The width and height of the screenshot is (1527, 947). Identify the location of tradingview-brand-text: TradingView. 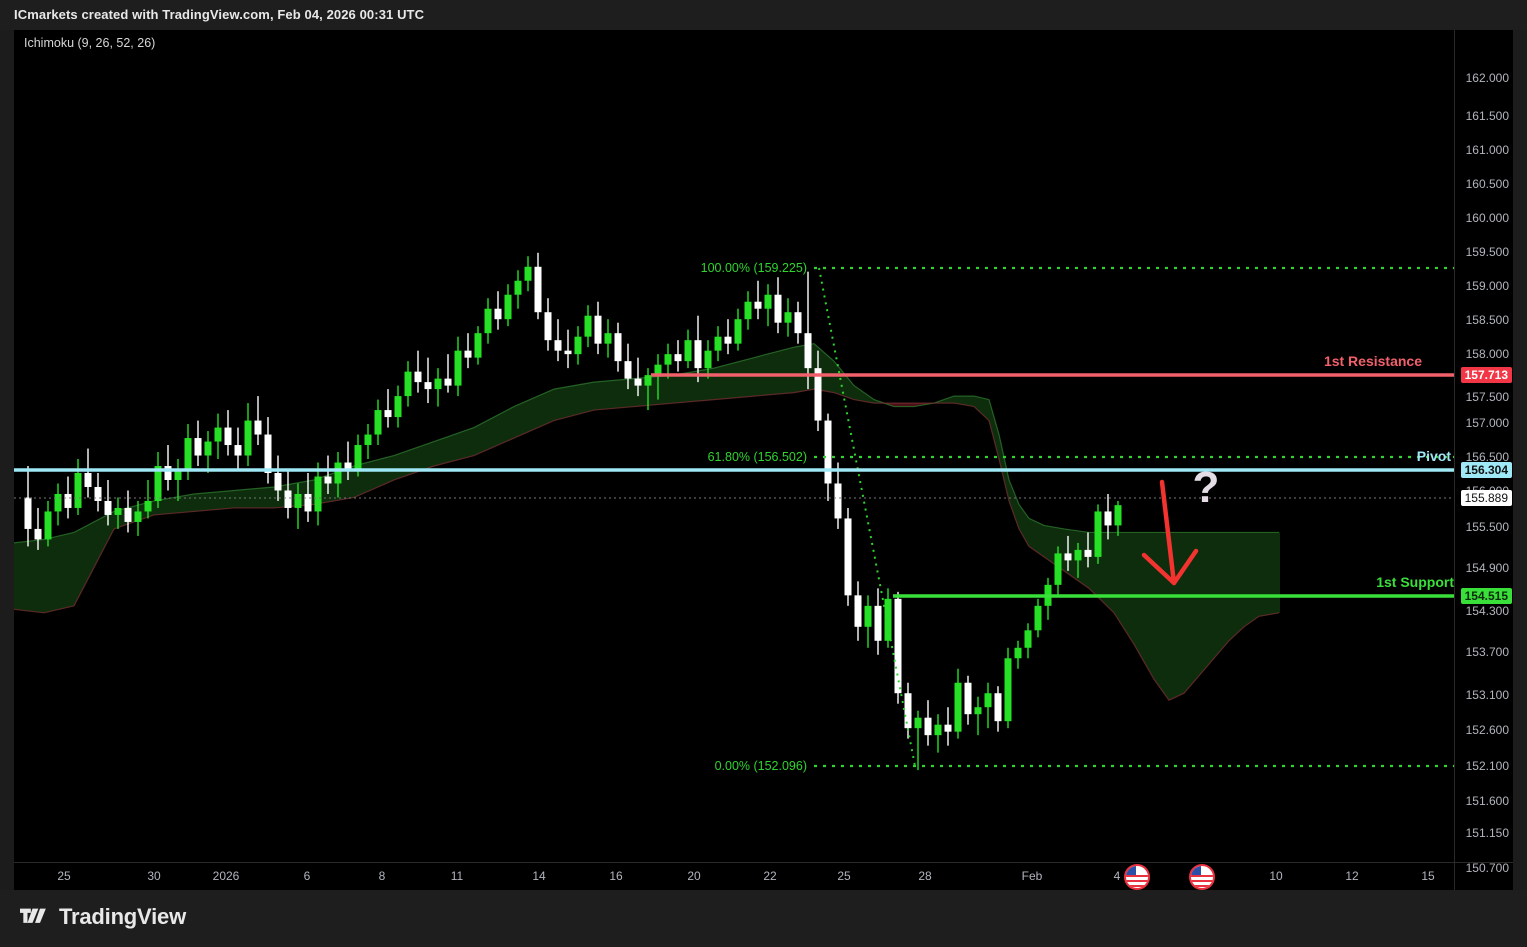
(122, 916).